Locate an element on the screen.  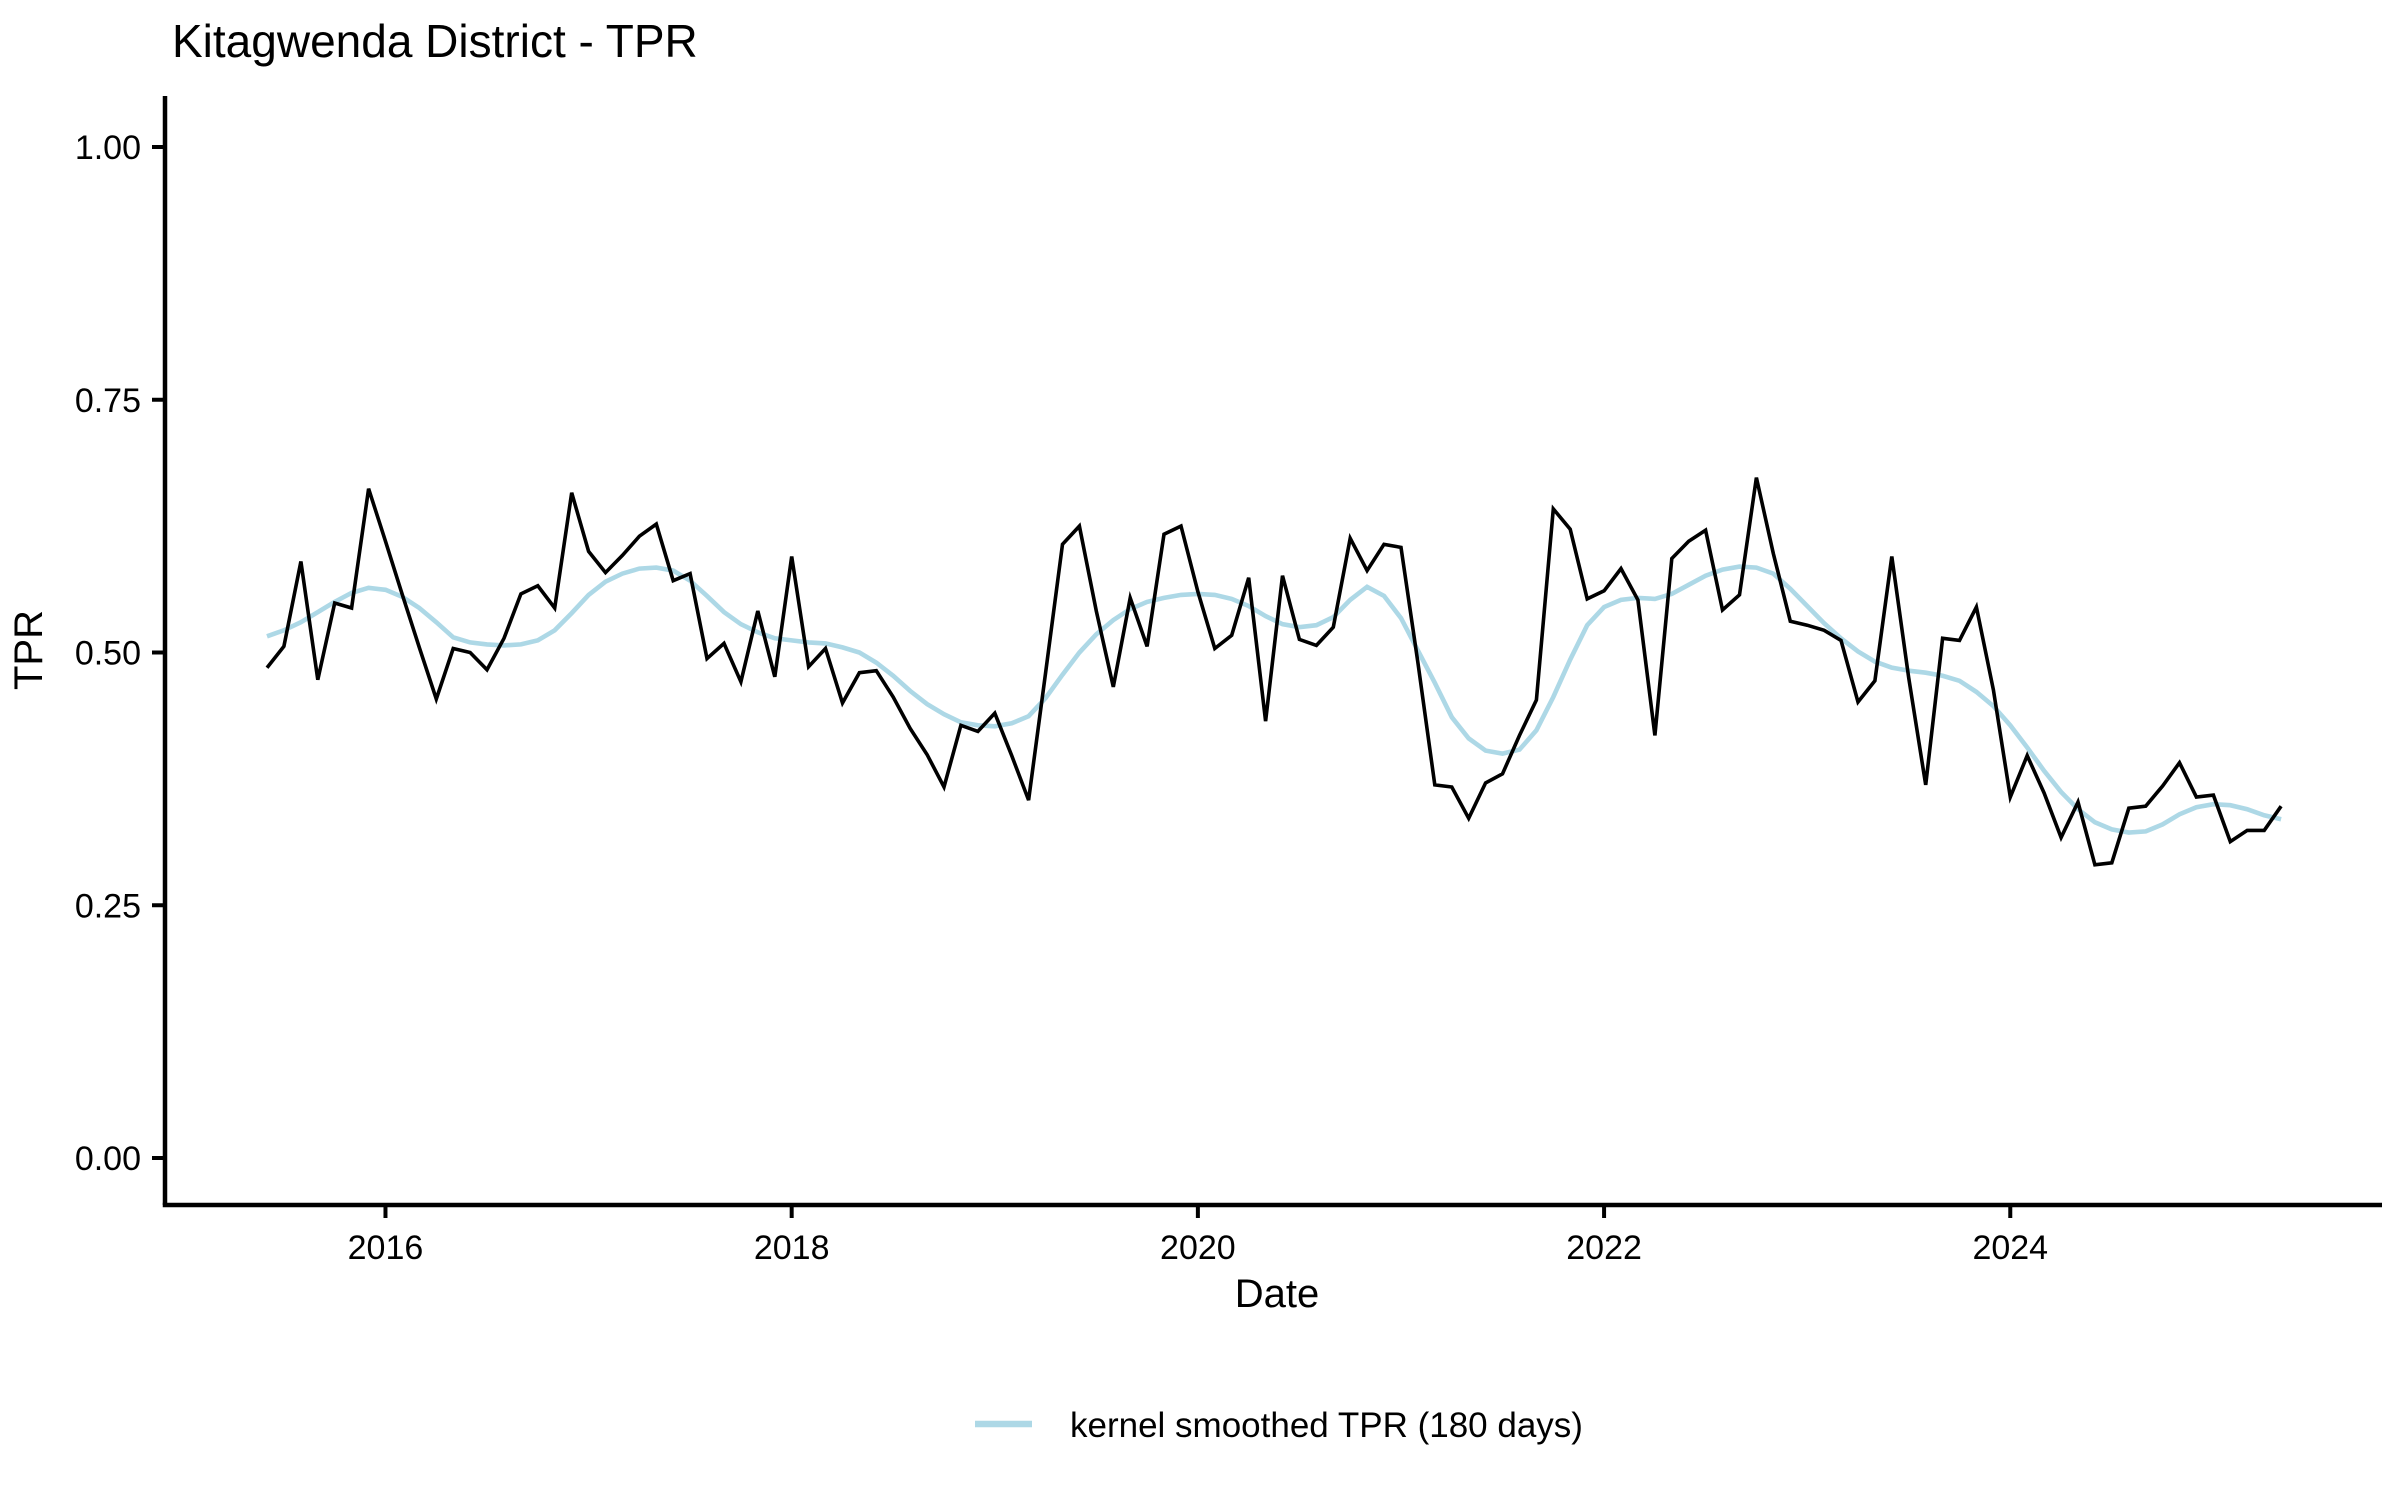
x-axis-title: Date is located at coordinates (1277, 1294).